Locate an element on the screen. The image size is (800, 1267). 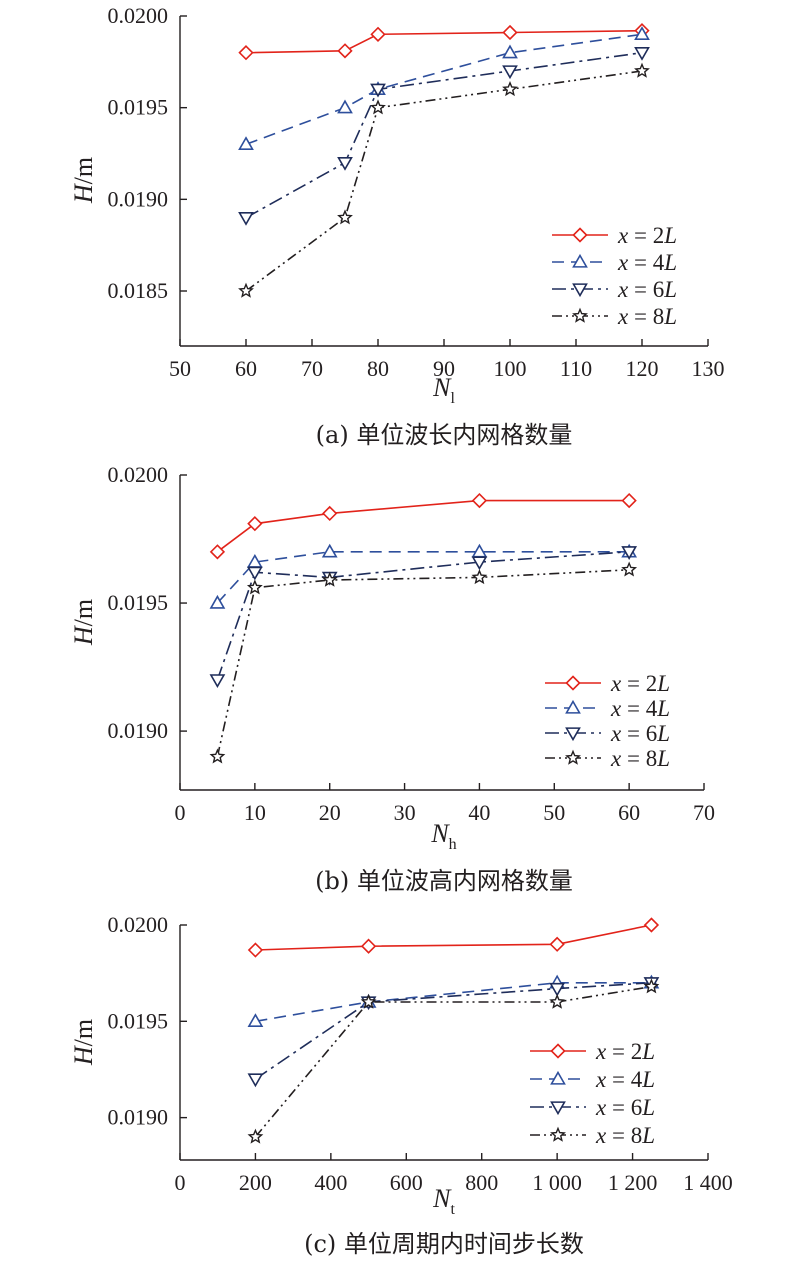
x-axis-label: Nh is located at coordinates (443, 836).